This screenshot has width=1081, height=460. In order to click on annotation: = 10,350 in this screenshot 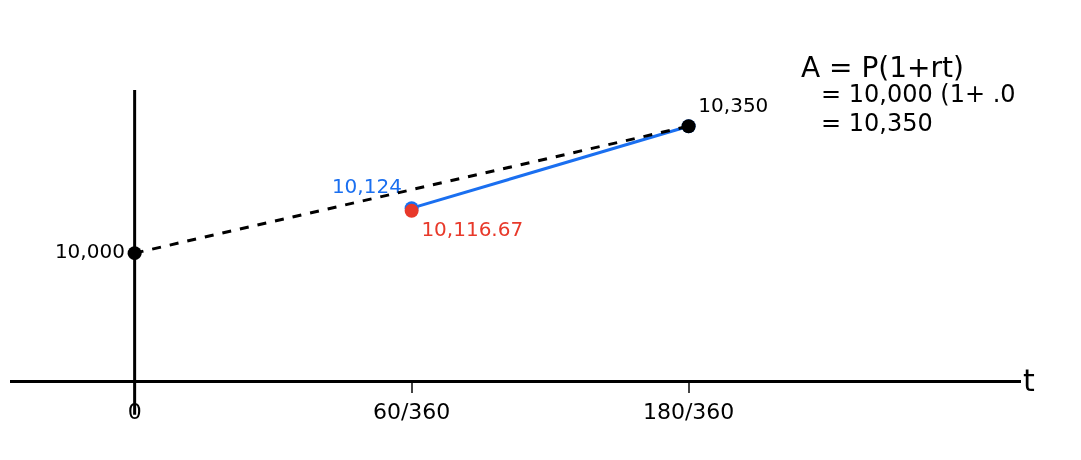, I will do `click(877, 123)`.